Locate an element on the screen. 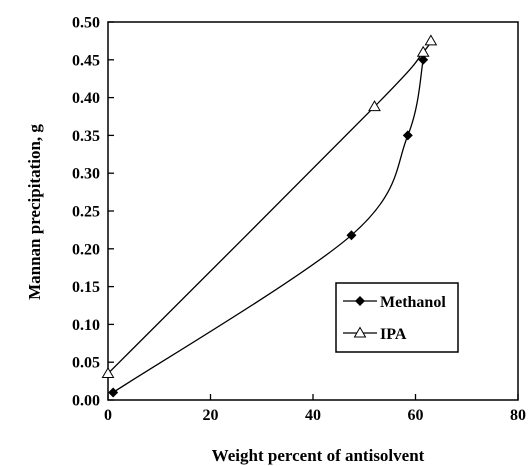 The height and width of the screenshot is (466, 531). y-tick-label: 0.15 is located at coordinates (86, 287).